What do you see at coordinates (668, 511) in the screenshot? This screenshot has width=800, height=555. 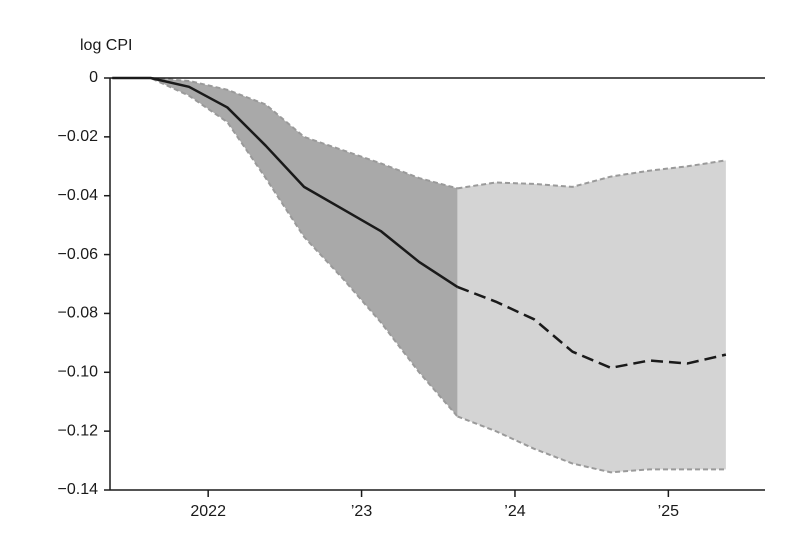 I see `x-tick-label: ’25` at bounding box center [668, 511].